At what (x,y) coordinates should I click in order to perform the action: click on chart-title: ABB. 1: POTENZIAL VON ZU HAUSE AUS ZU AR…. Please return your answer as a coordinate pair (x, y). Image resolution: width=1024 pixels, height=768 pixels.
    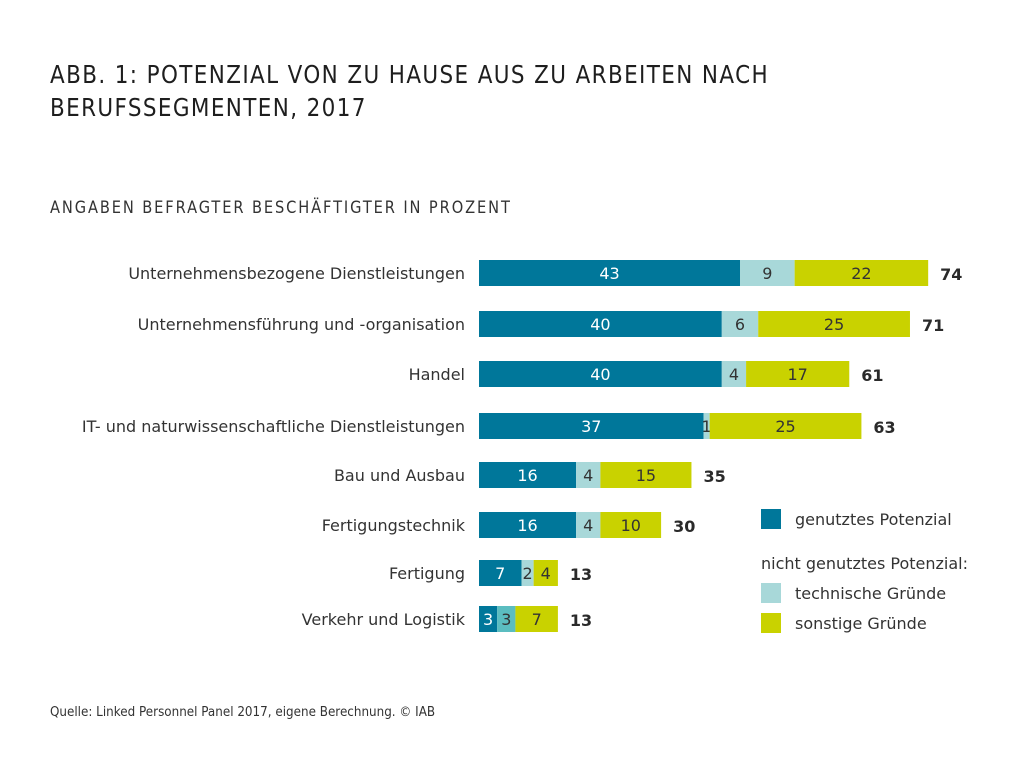
    Looking at the image, I should click on (445, 91).